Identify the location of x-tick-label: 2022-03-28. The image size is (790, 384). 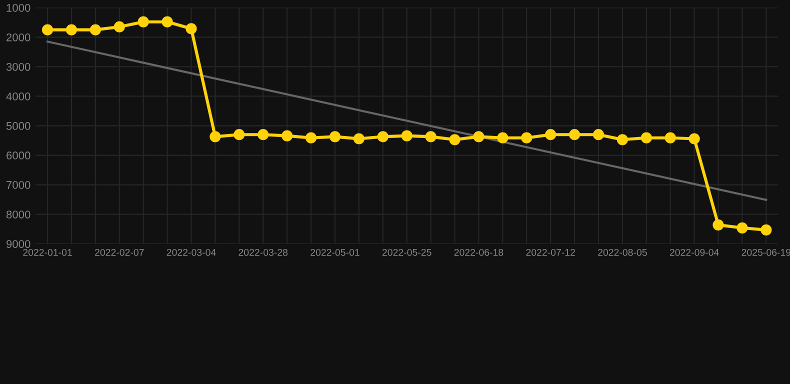
(263, 252).